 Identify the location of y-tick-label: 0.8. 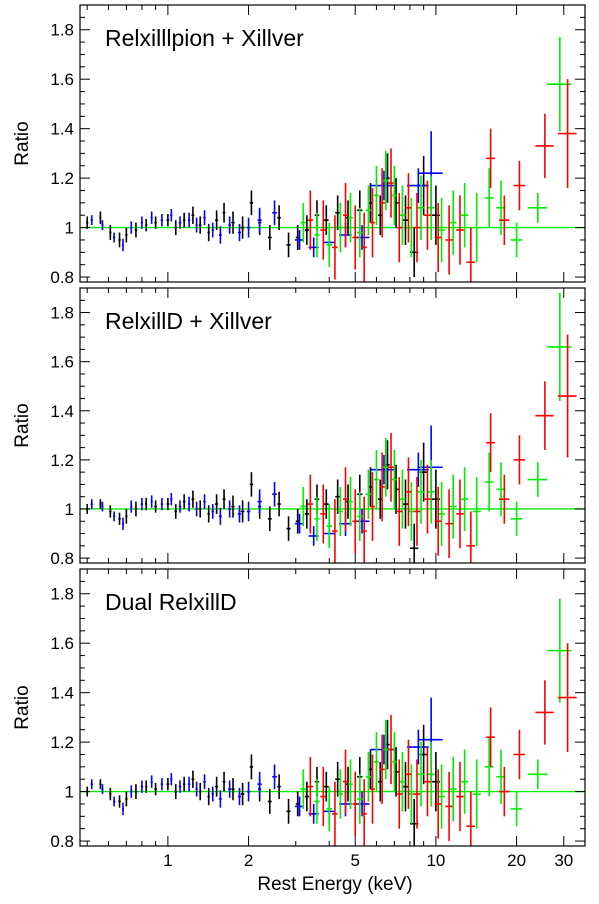
(62, 277).